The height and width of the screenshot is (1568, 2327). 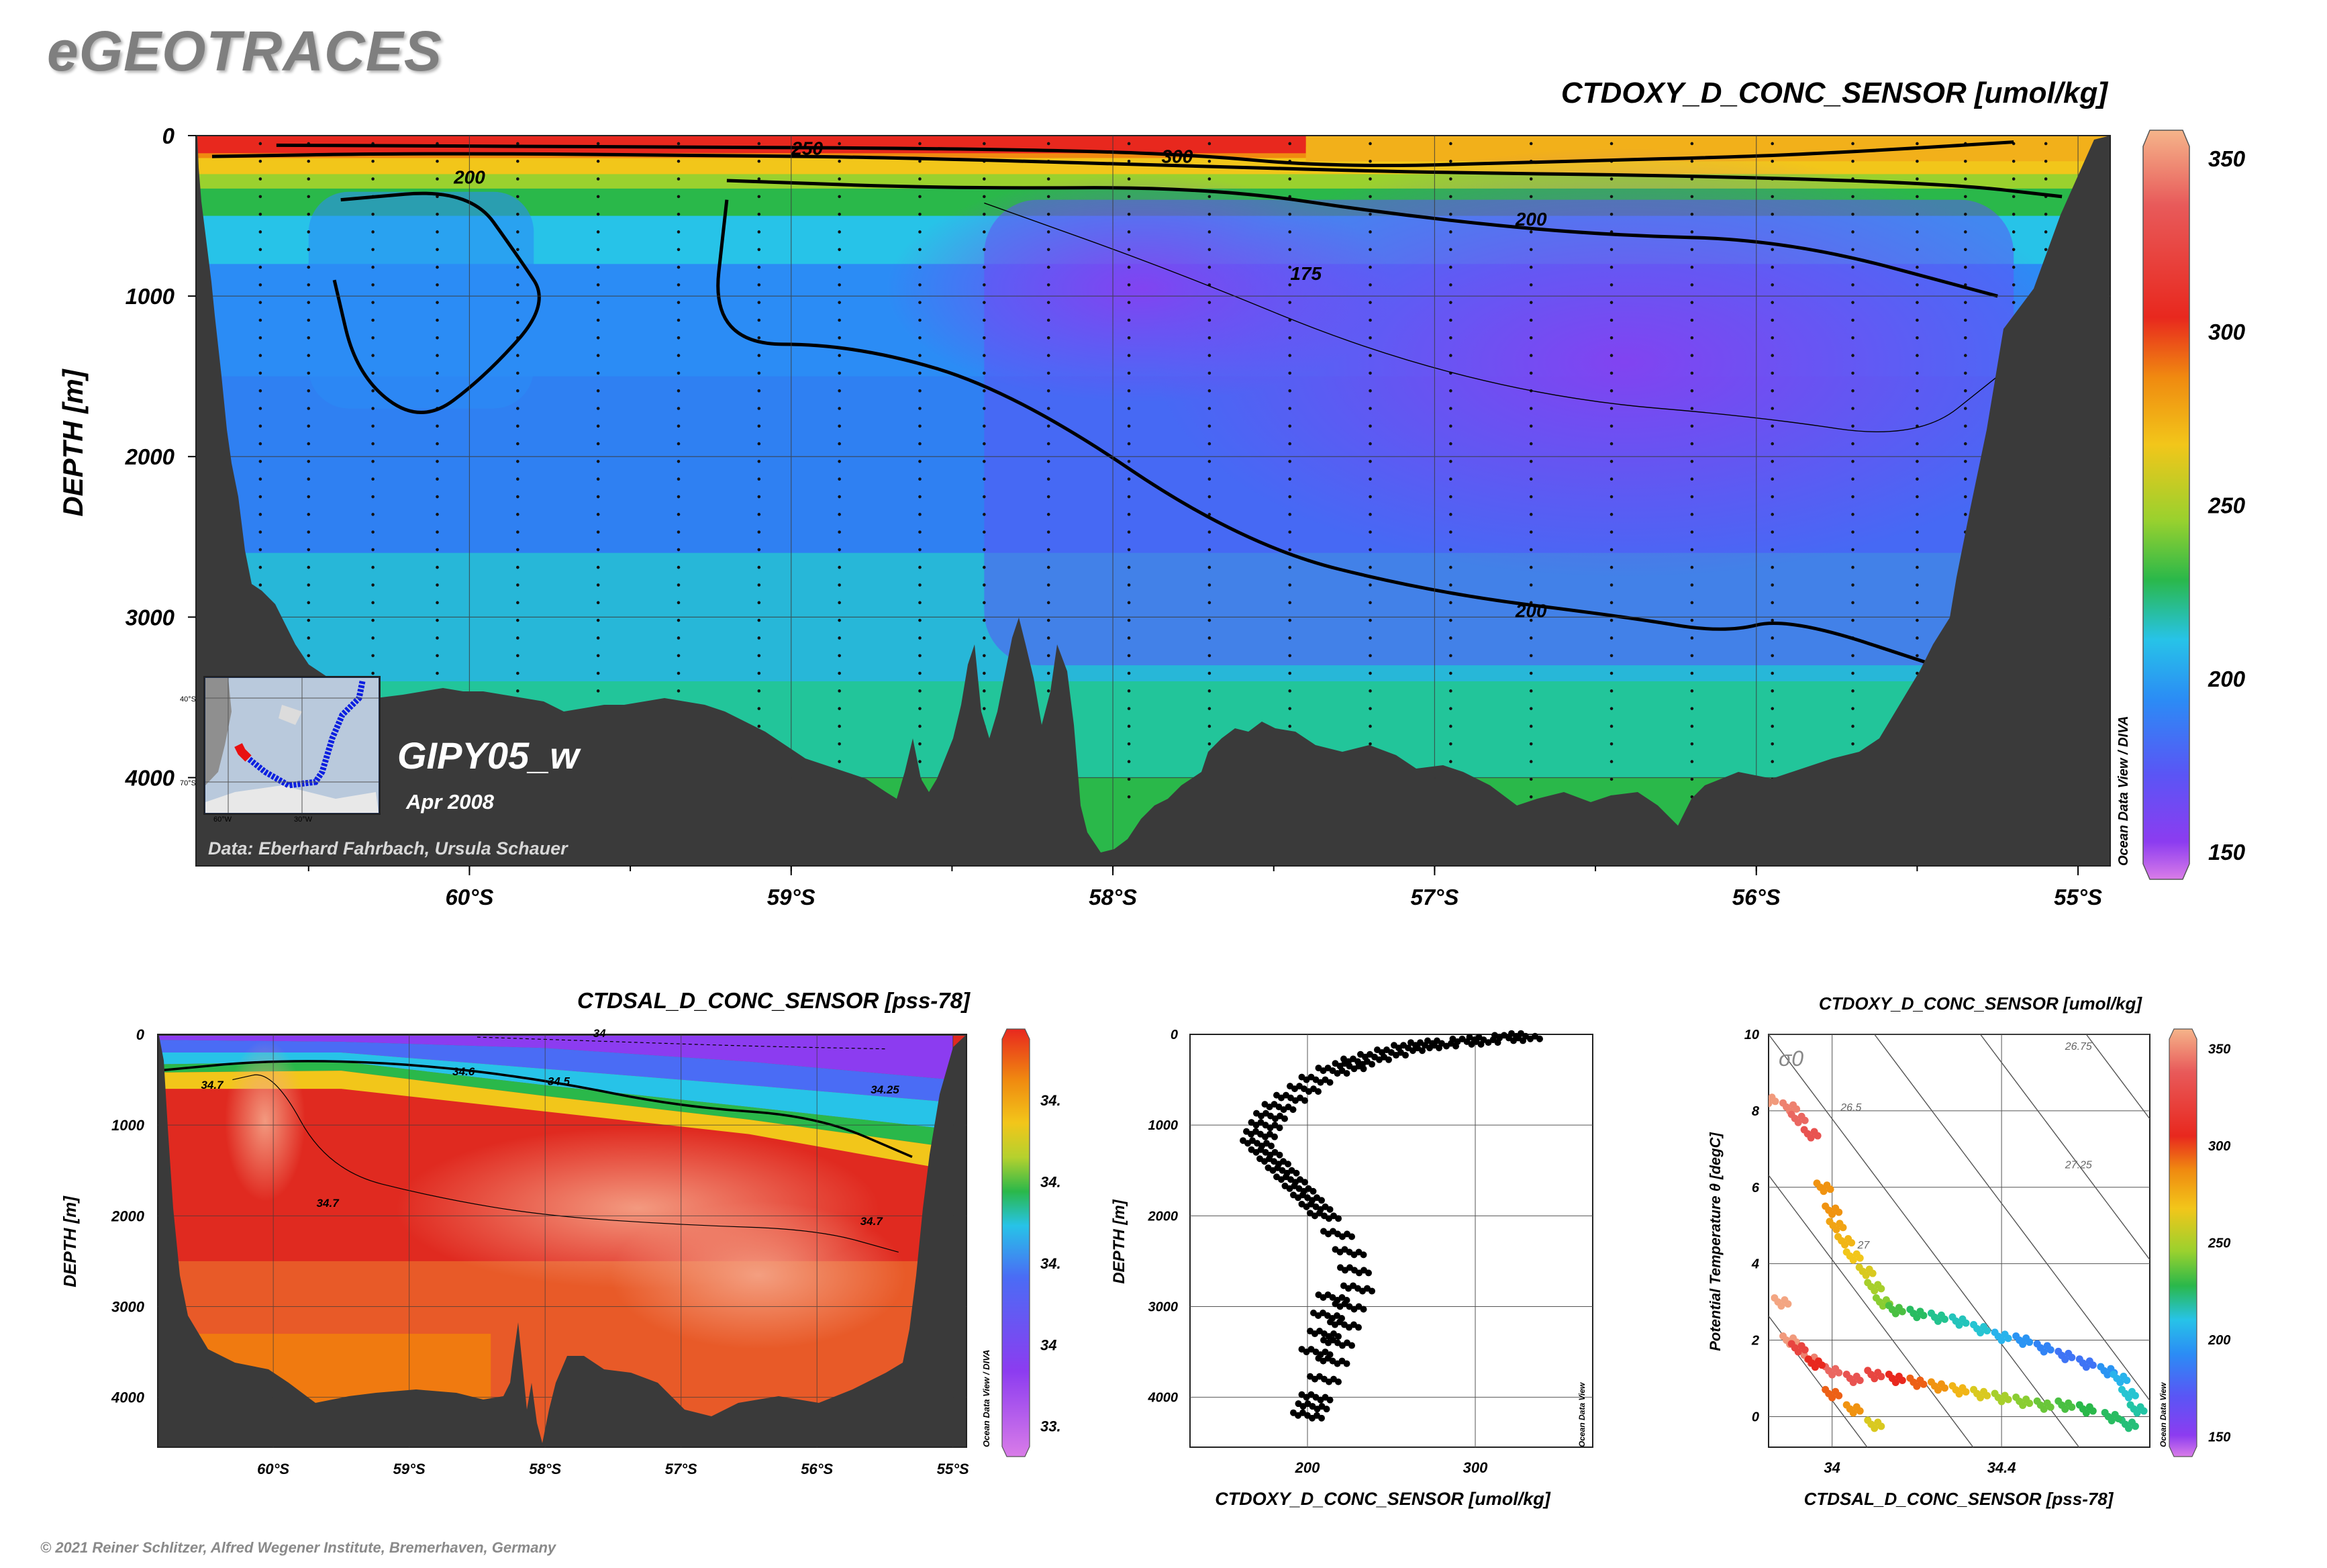 I want to click on map-lon-label: 30°W, so click(x=303, y=820).